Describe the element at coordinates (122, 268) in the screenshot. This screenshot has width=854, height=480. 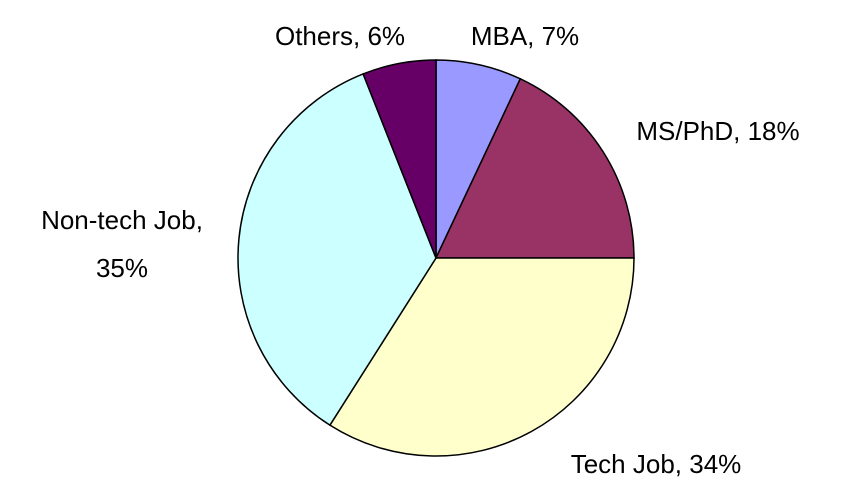
I see `slice-label: 35%` at that location.